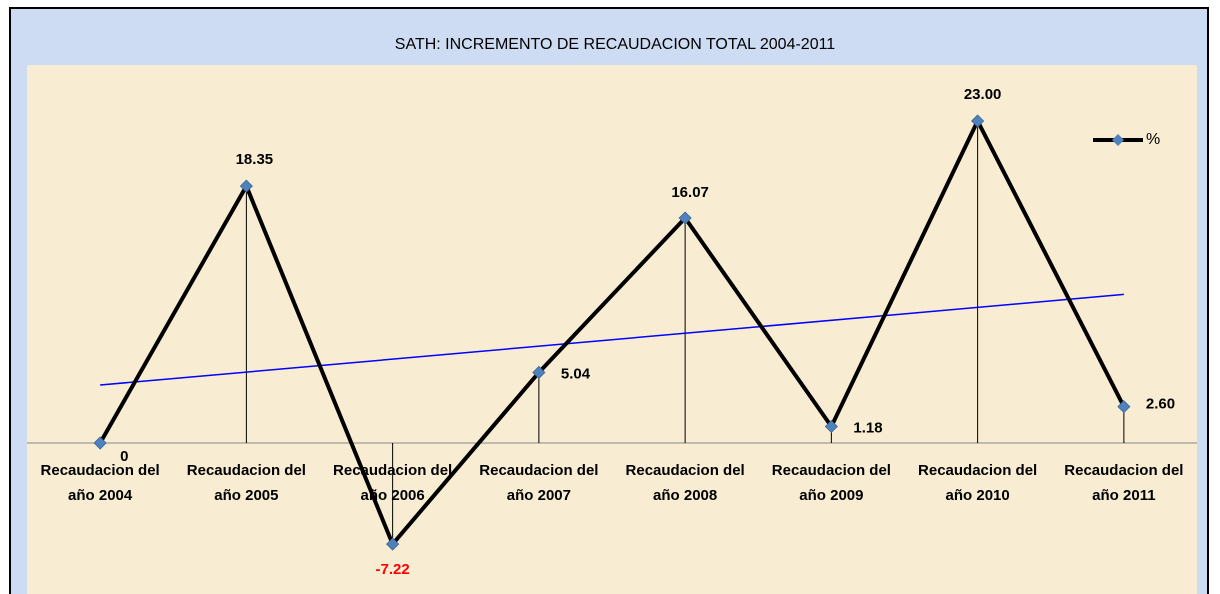  I want to click on x-tick-label: Recaudacion del año 2010, so click(978, 483).